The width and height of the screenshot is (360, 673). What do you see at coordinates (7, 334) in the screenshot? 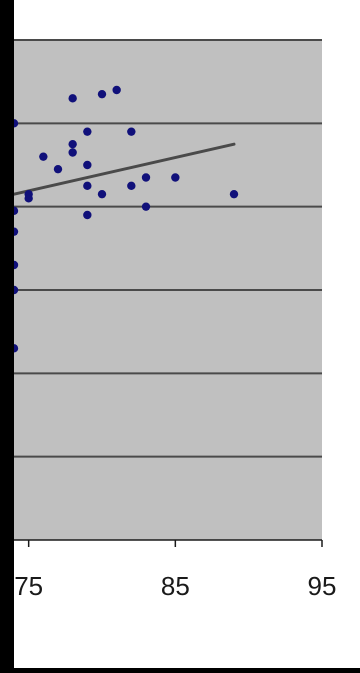
I see `left-black-band` at bounding box center [7, 334].